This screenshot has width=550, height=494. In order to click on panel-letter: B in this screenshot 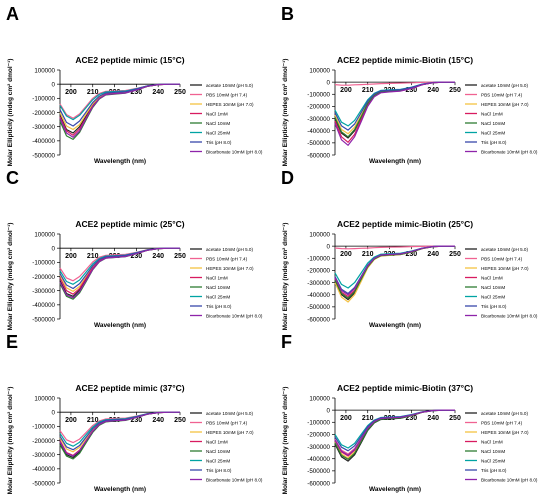, I will do `click(287, 14)`.